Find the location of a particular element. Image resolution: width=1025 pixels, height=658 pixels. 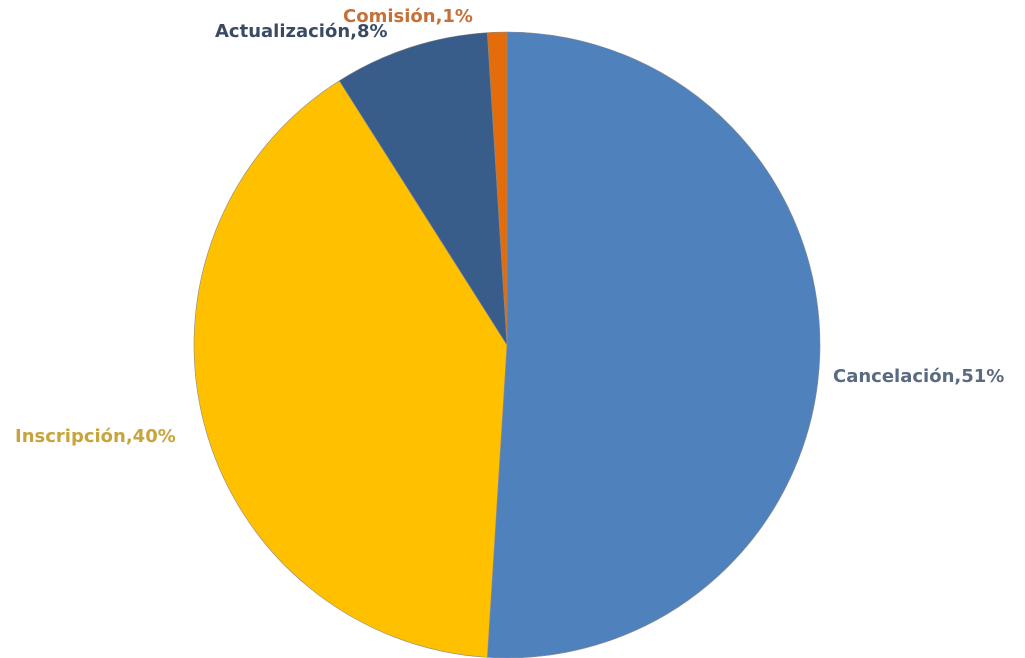

data-label: Cancelación,51% is located at coordinates (918, 376).